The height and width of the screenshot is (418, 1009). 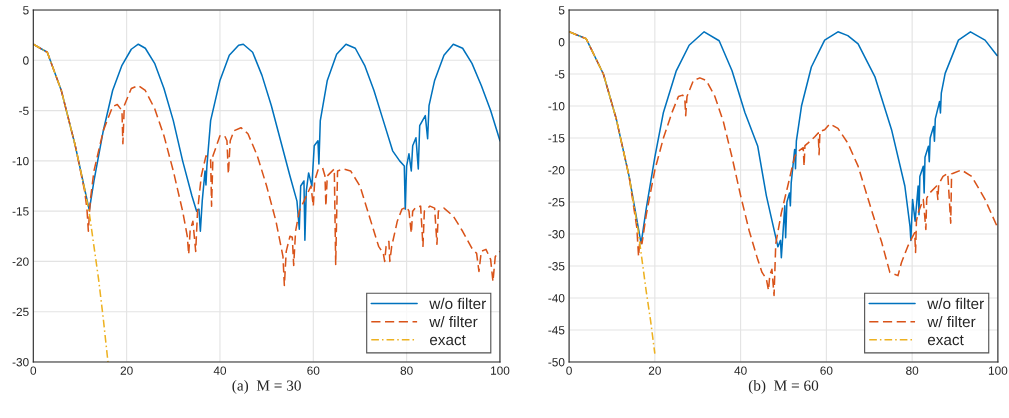 What do you see at coordinates (556, 266) in the screenshot?
I see `y-tick-label: -35` at bounding box center [556, 266].